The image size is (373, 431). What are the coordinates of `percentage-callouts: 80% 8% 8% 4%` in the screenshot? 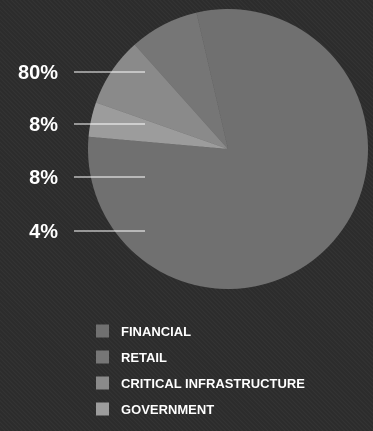 It's located at (81, 152).